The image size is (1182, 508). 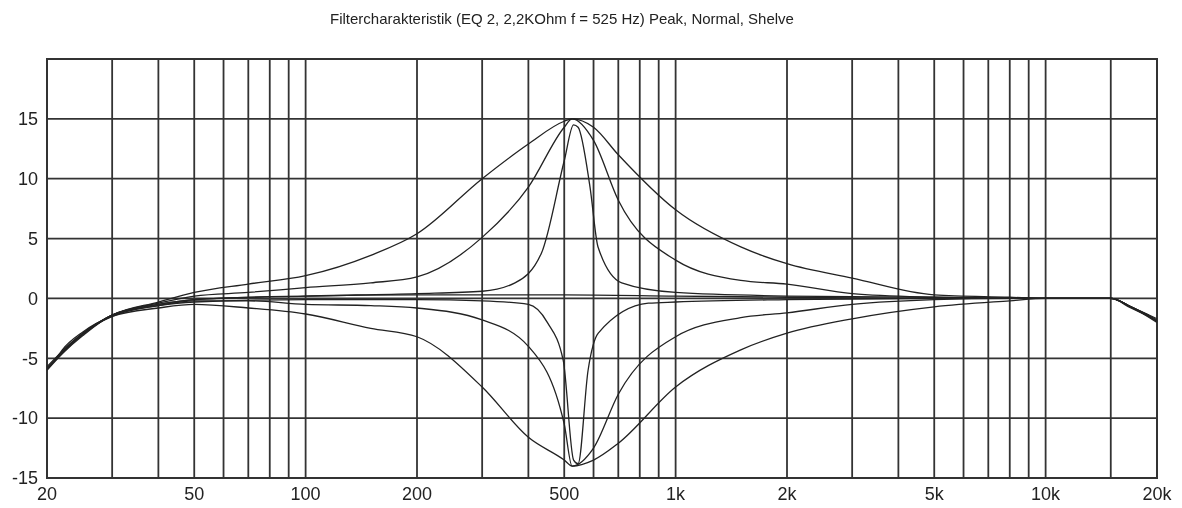 I want to click on y-tick-label: -5, so click(x=29, y=358).